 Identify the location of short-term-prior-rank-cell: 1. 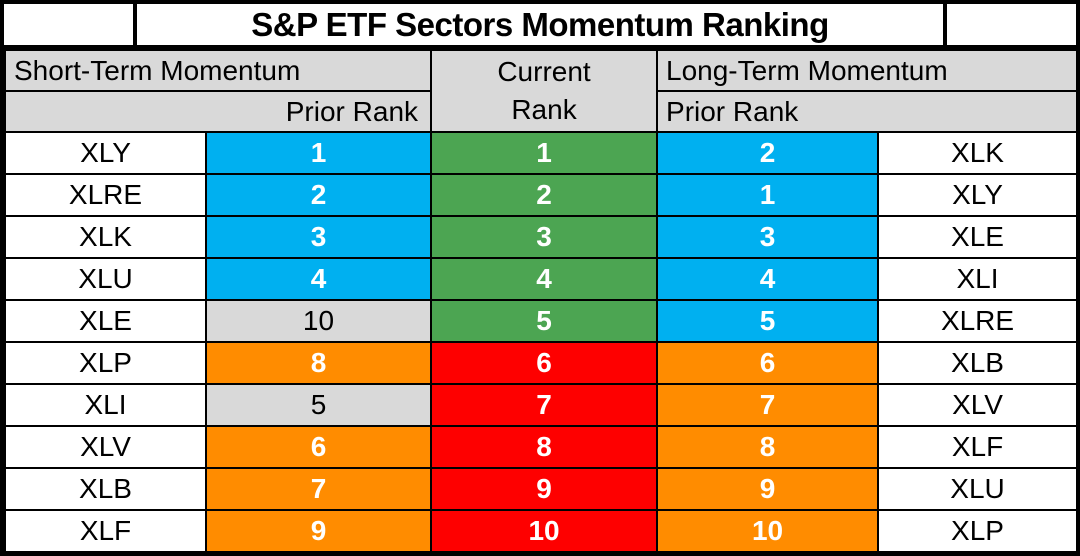
(318, 153).